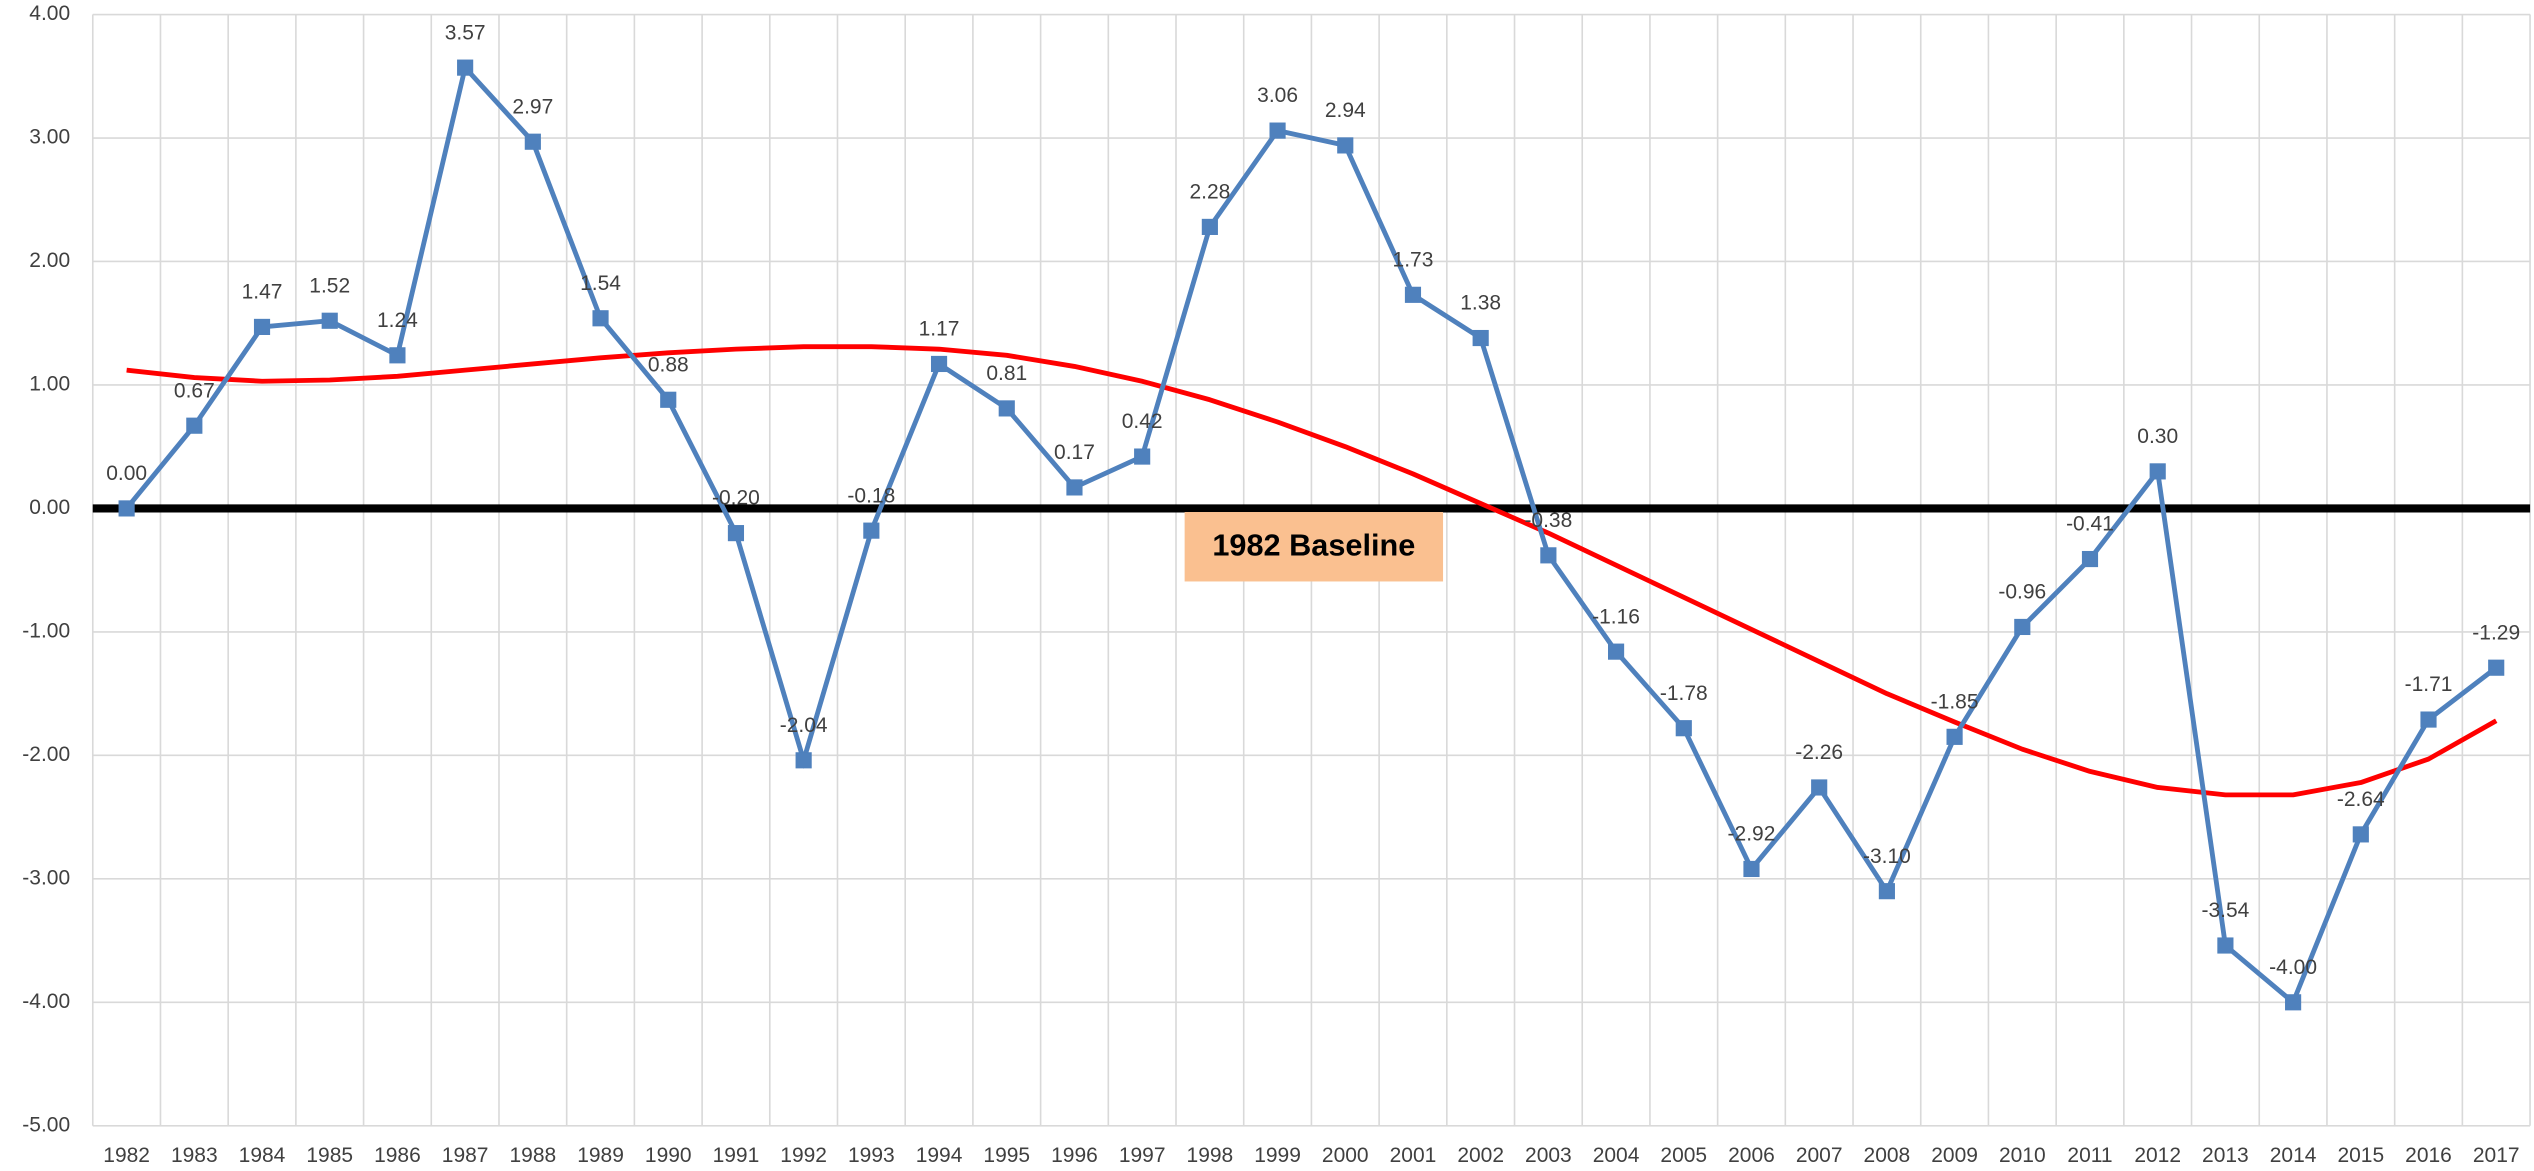 Image resolution: width=2534 pixels, height=1171 pixels. What do you see at coordinates (1548, 1155) in the screenshot?
I see `x-tick-label: 2003` at bounding box center [1548, 1155].